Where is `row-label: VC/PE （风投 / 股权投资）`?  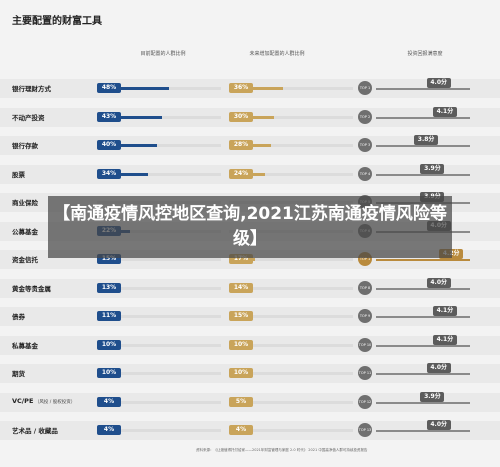 row-label: VC/PE （风投 / 股权投资） is located at coordinates (44, 400).